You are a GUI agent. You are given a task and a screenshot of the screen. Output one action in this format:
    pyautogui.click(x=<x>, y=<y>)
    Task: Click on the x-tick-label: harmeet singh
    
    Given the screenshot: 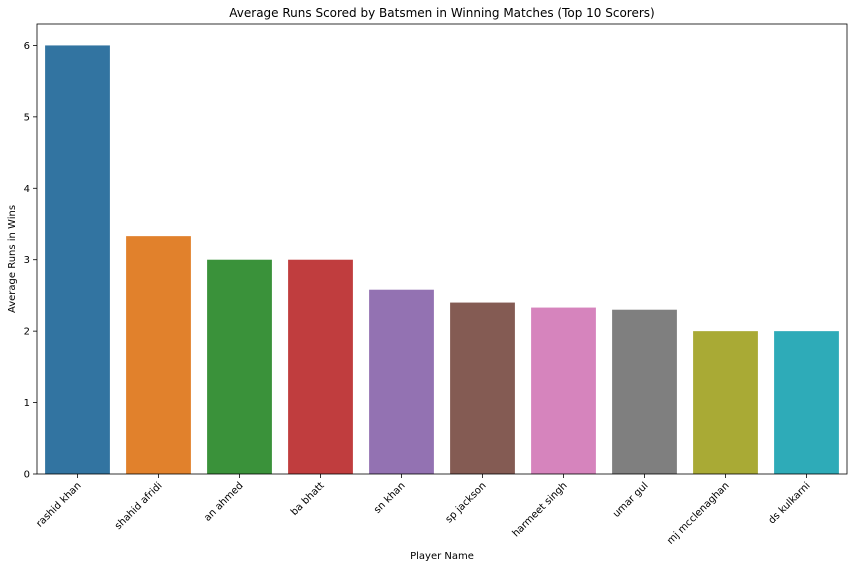 What is the action you would take?
    pyautogui.click(x=540, y=509)
    